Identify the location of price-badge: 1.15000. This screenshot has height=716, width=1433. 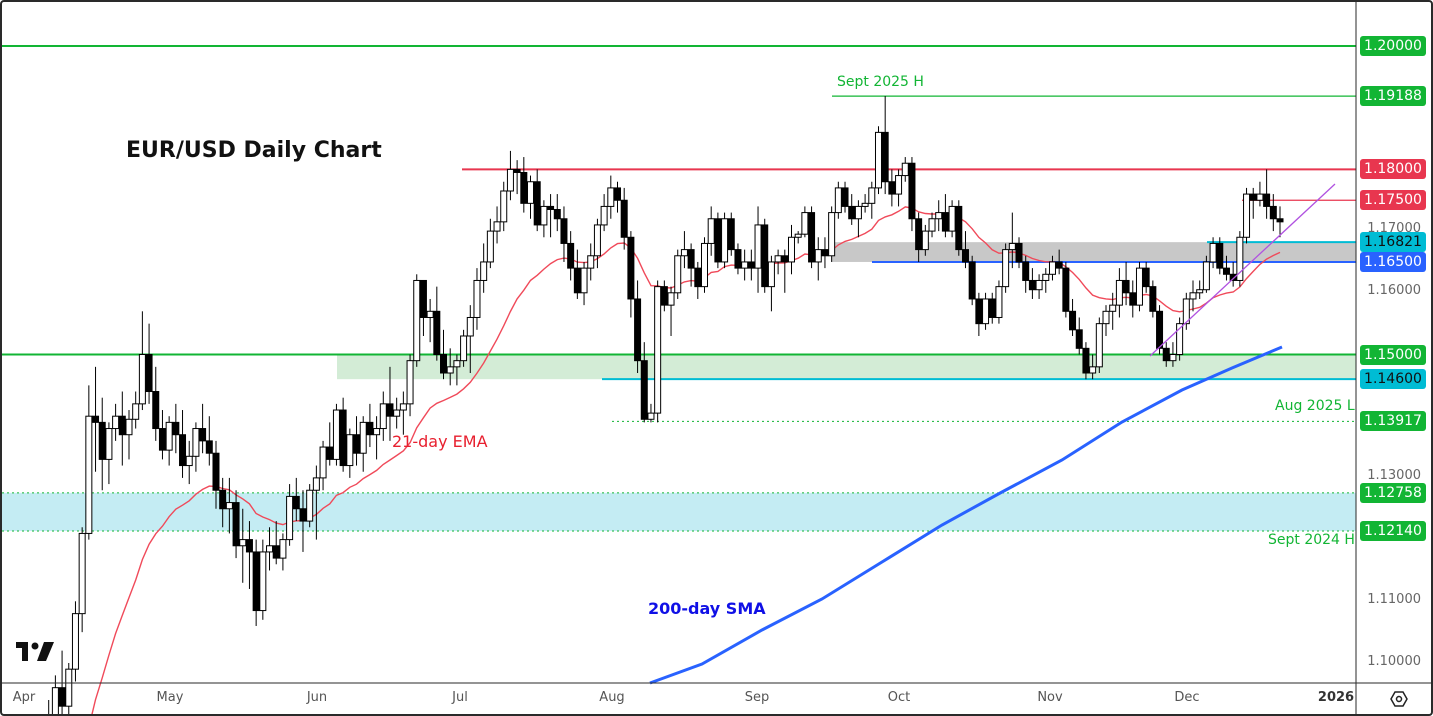
(1393, 354).